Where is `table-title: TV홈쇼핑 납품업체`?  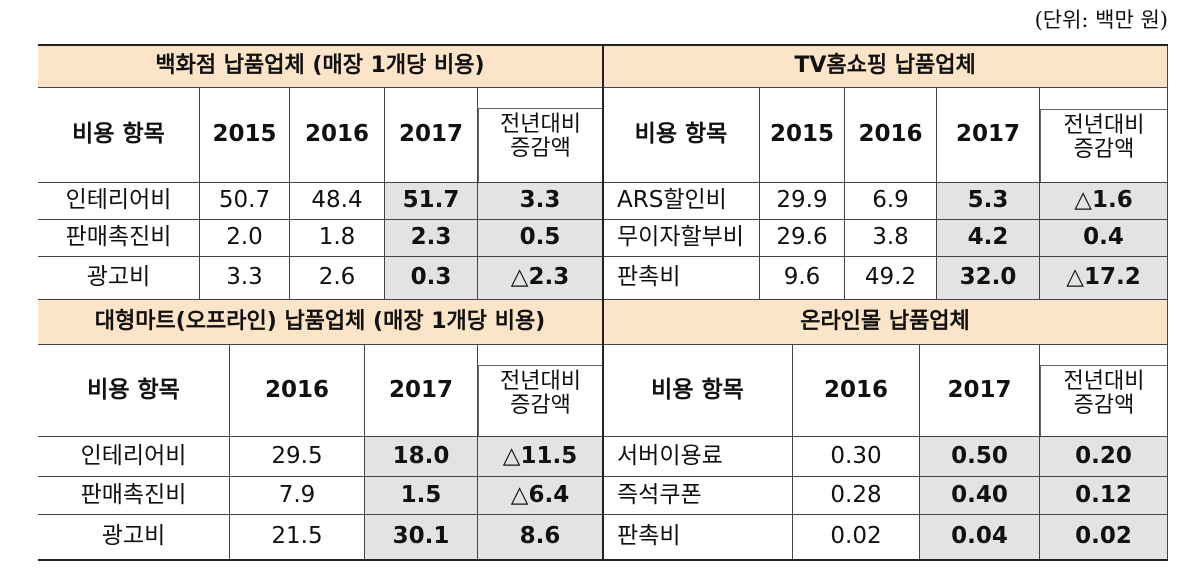 table-title: TV홈쇼핑 납품업체 is located at coordinates (885, 66).